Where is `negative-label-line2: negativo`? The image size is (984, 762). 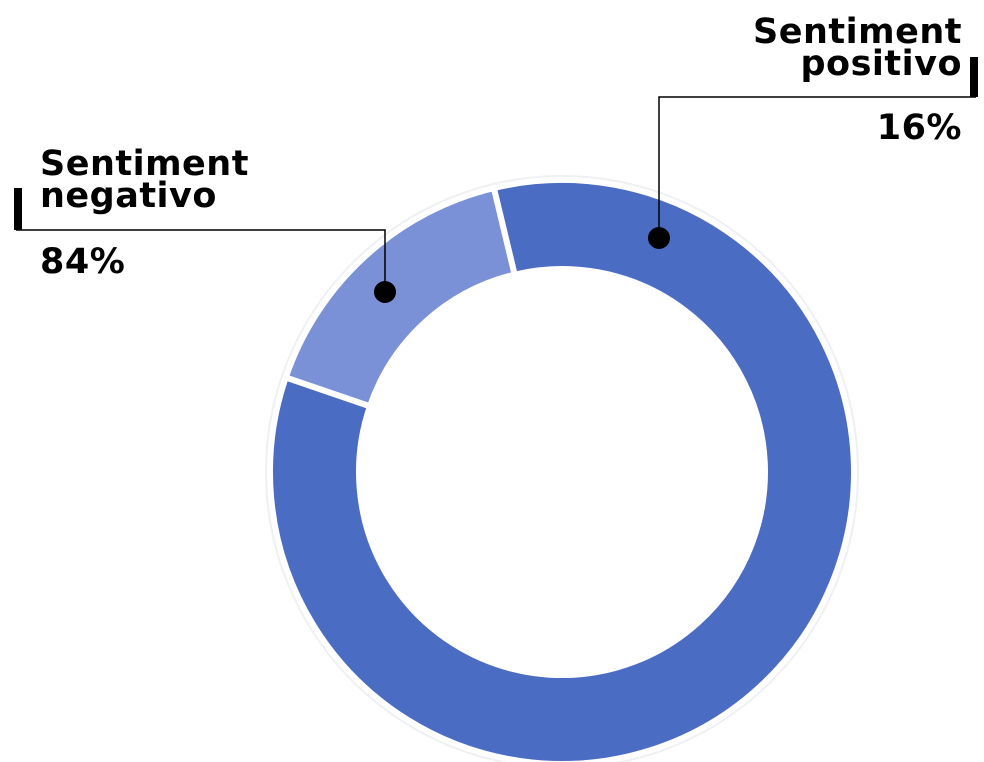
negative-label-line2: negativo is located at coordinates (128, 196).